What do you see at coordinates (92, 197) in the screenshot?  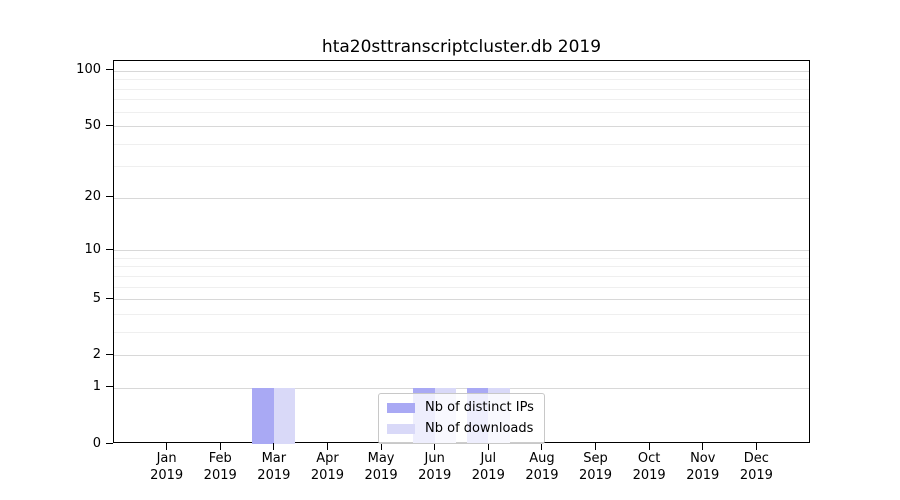 I see `y-tick-label: 20` at bounding box center [92, 197].